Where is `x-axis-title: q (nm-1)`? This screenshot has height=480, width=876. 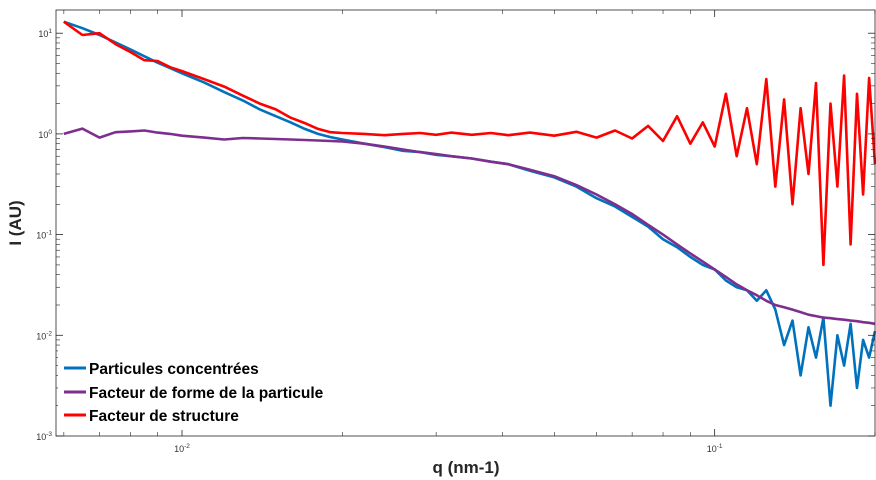 x-axis-title: q (nm-1) is located at coordinates (465, 467).